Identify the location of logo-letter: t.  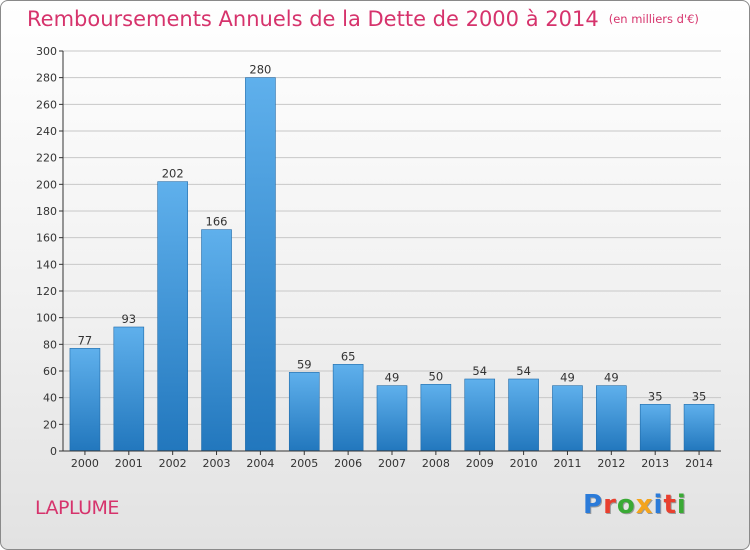
(670, 505).